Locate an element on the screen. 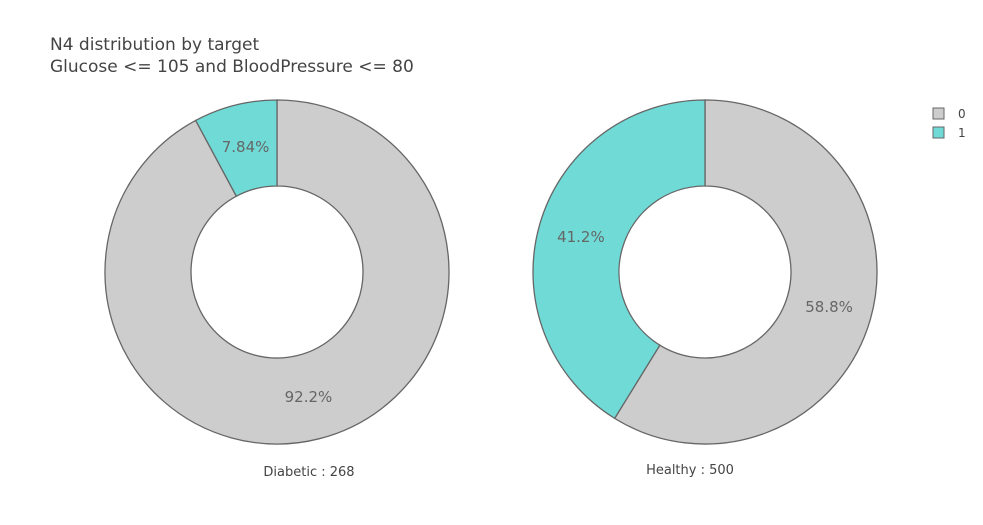 The height and width of the screenshot is (525, 983). chart-title: N4 distribution by target is located at coordinates (154, 45).